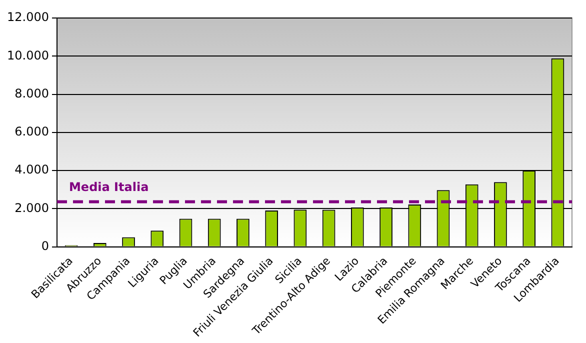  What do you see at coordinates (31, 131) in the screenshot?
I see `y-tick-label: 6.000` at bounding box center [31, 131].